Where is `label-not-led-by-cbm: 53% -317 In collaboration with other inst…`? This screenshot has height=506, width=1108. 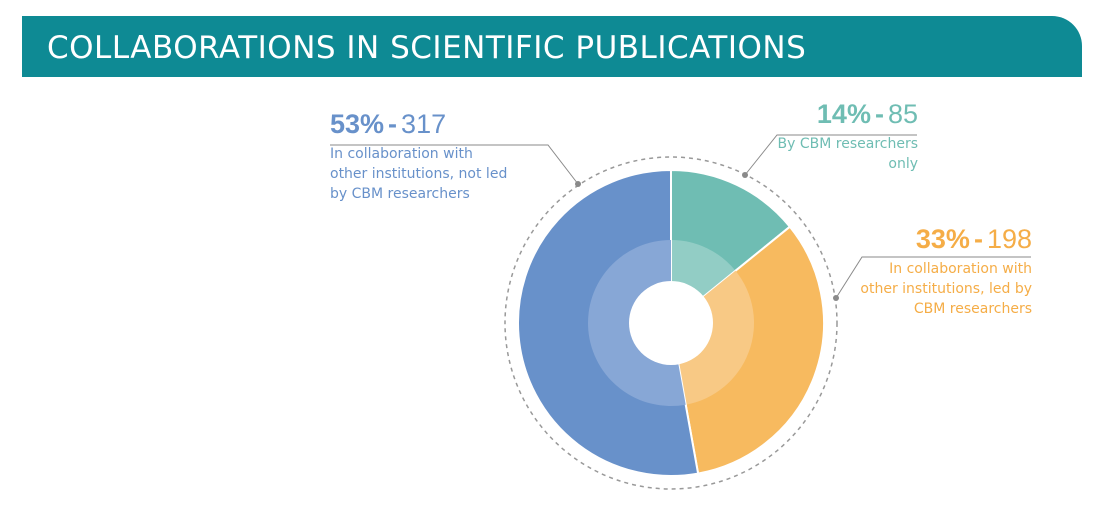 label-not-led-by-cbm: 53% -317 In collaboration with other inst… is located at coordinates (420, 156).